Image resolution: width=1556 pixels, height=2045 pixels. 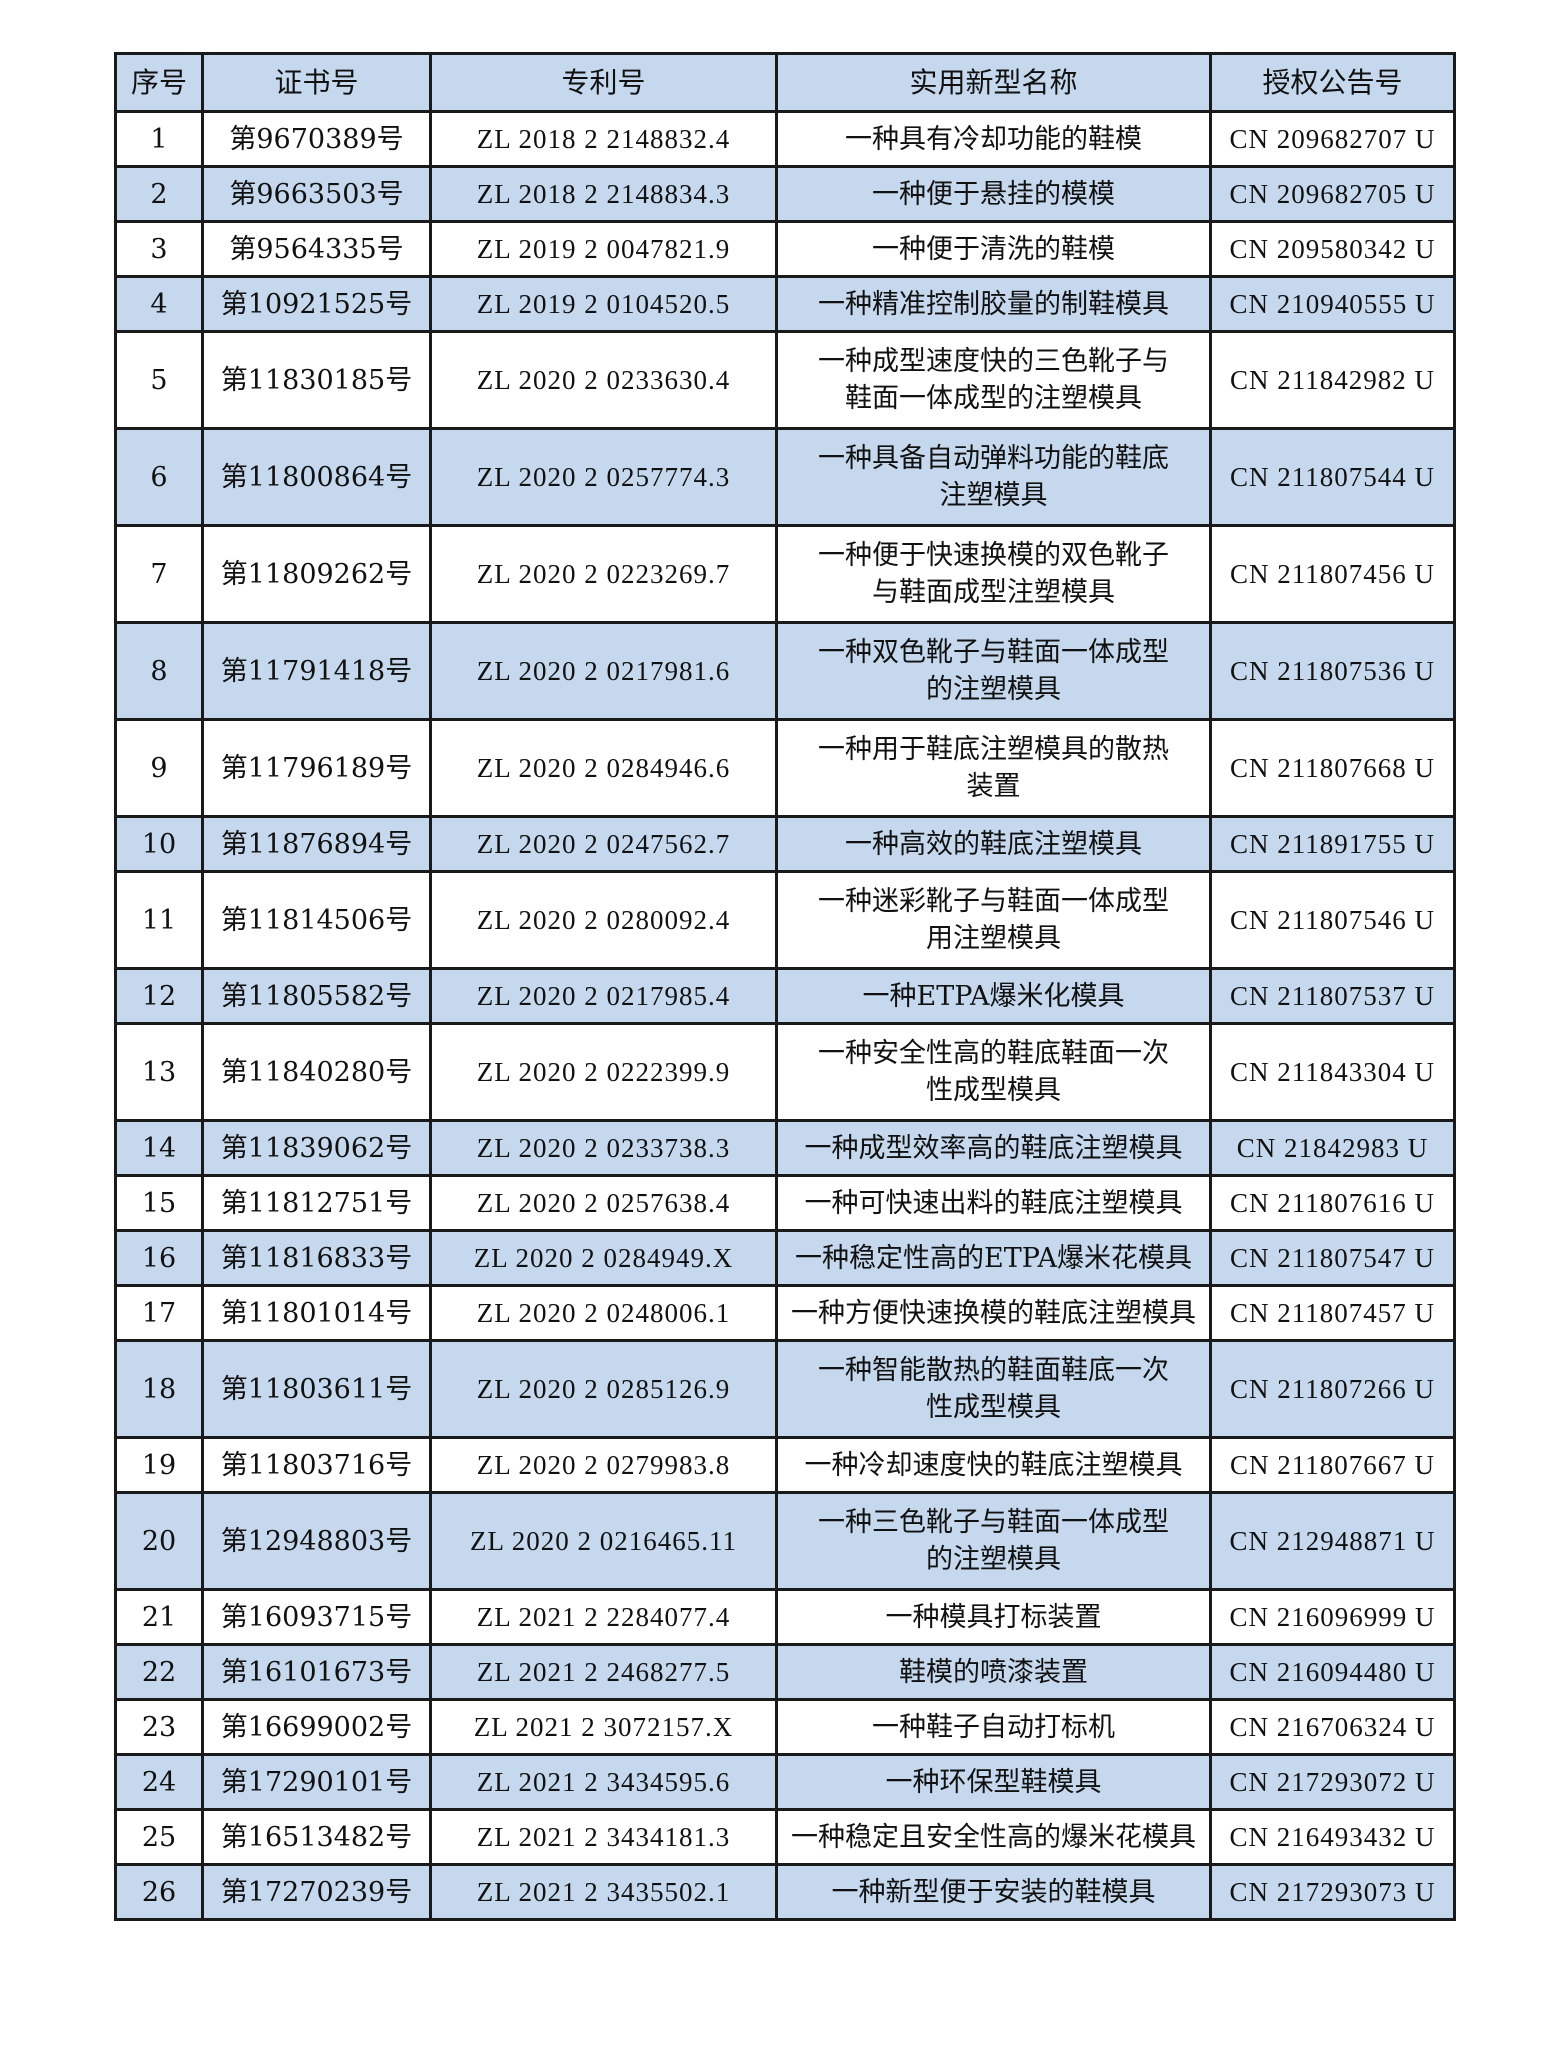 I want to click on certificate-cell: 第9670389号, so click(x=316, y=139).